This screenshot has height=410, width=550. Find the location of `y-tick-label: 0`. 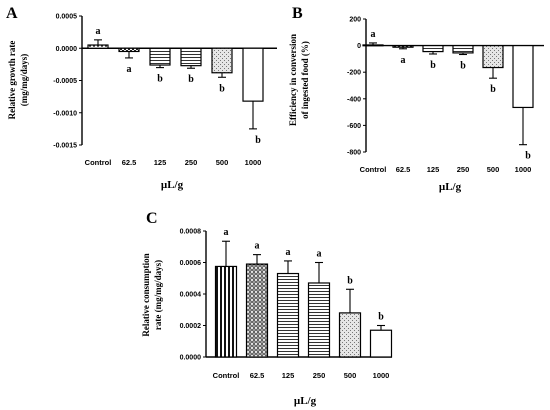

y-tick-label: 0 is located at coordinates (359, 46).